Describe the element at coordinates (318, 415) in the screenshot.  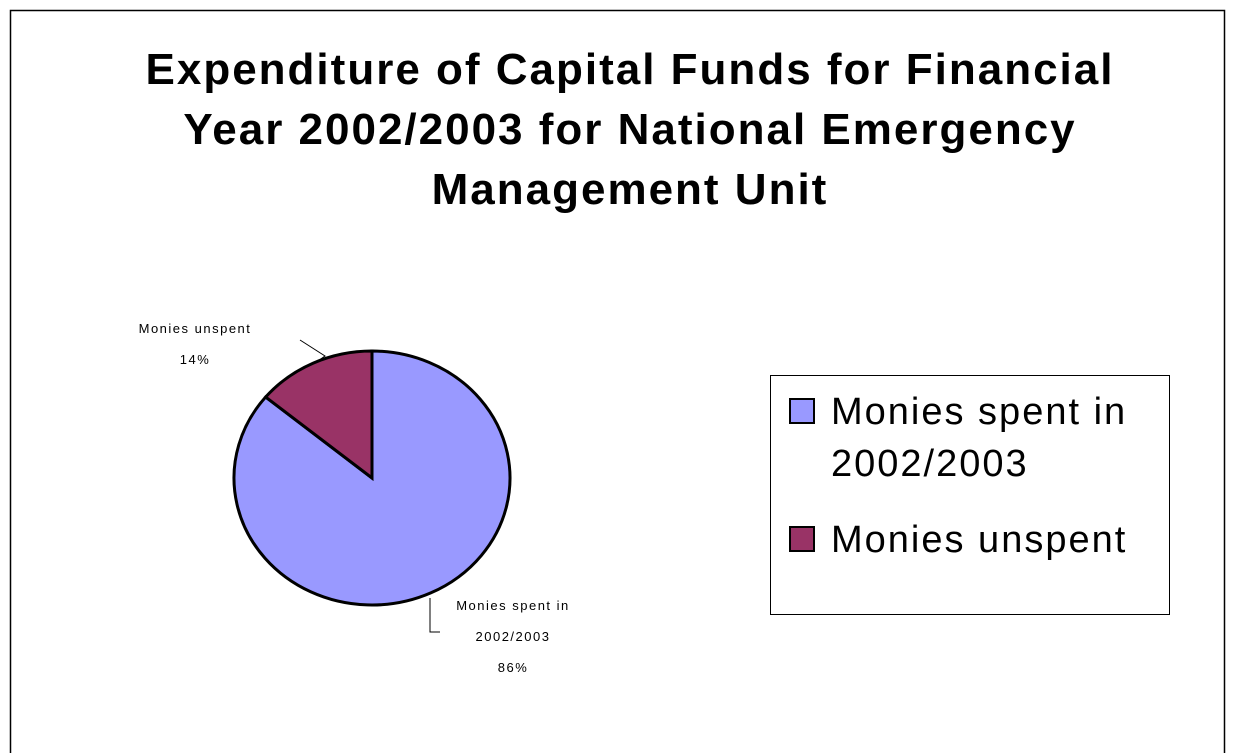
I see `pie-slice` at that location.